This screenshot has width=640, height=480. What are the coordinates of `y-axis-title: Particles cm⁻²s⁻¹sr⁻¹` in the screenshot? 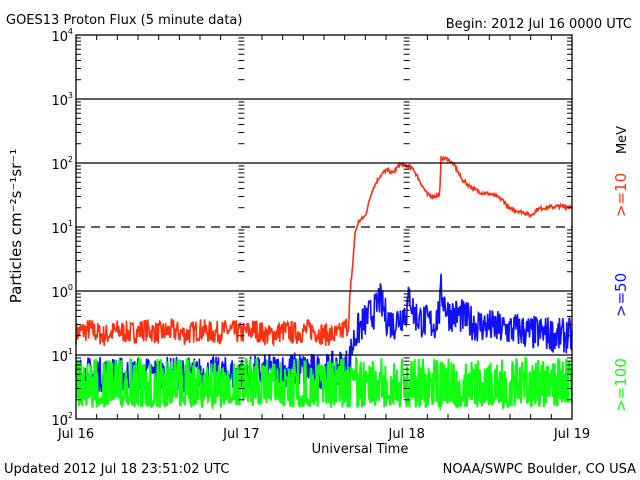 It's located at (16, 226).